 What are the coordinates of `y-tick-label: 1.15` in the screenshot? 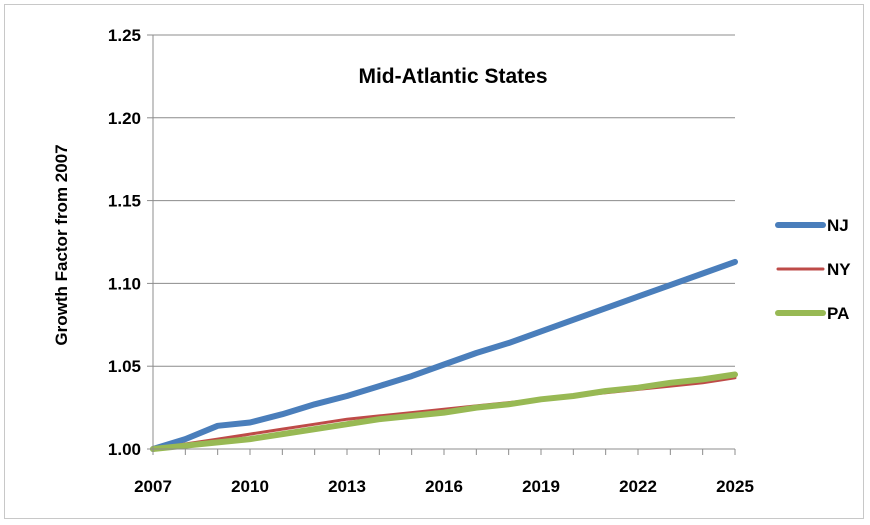 It's located at (124, 201).